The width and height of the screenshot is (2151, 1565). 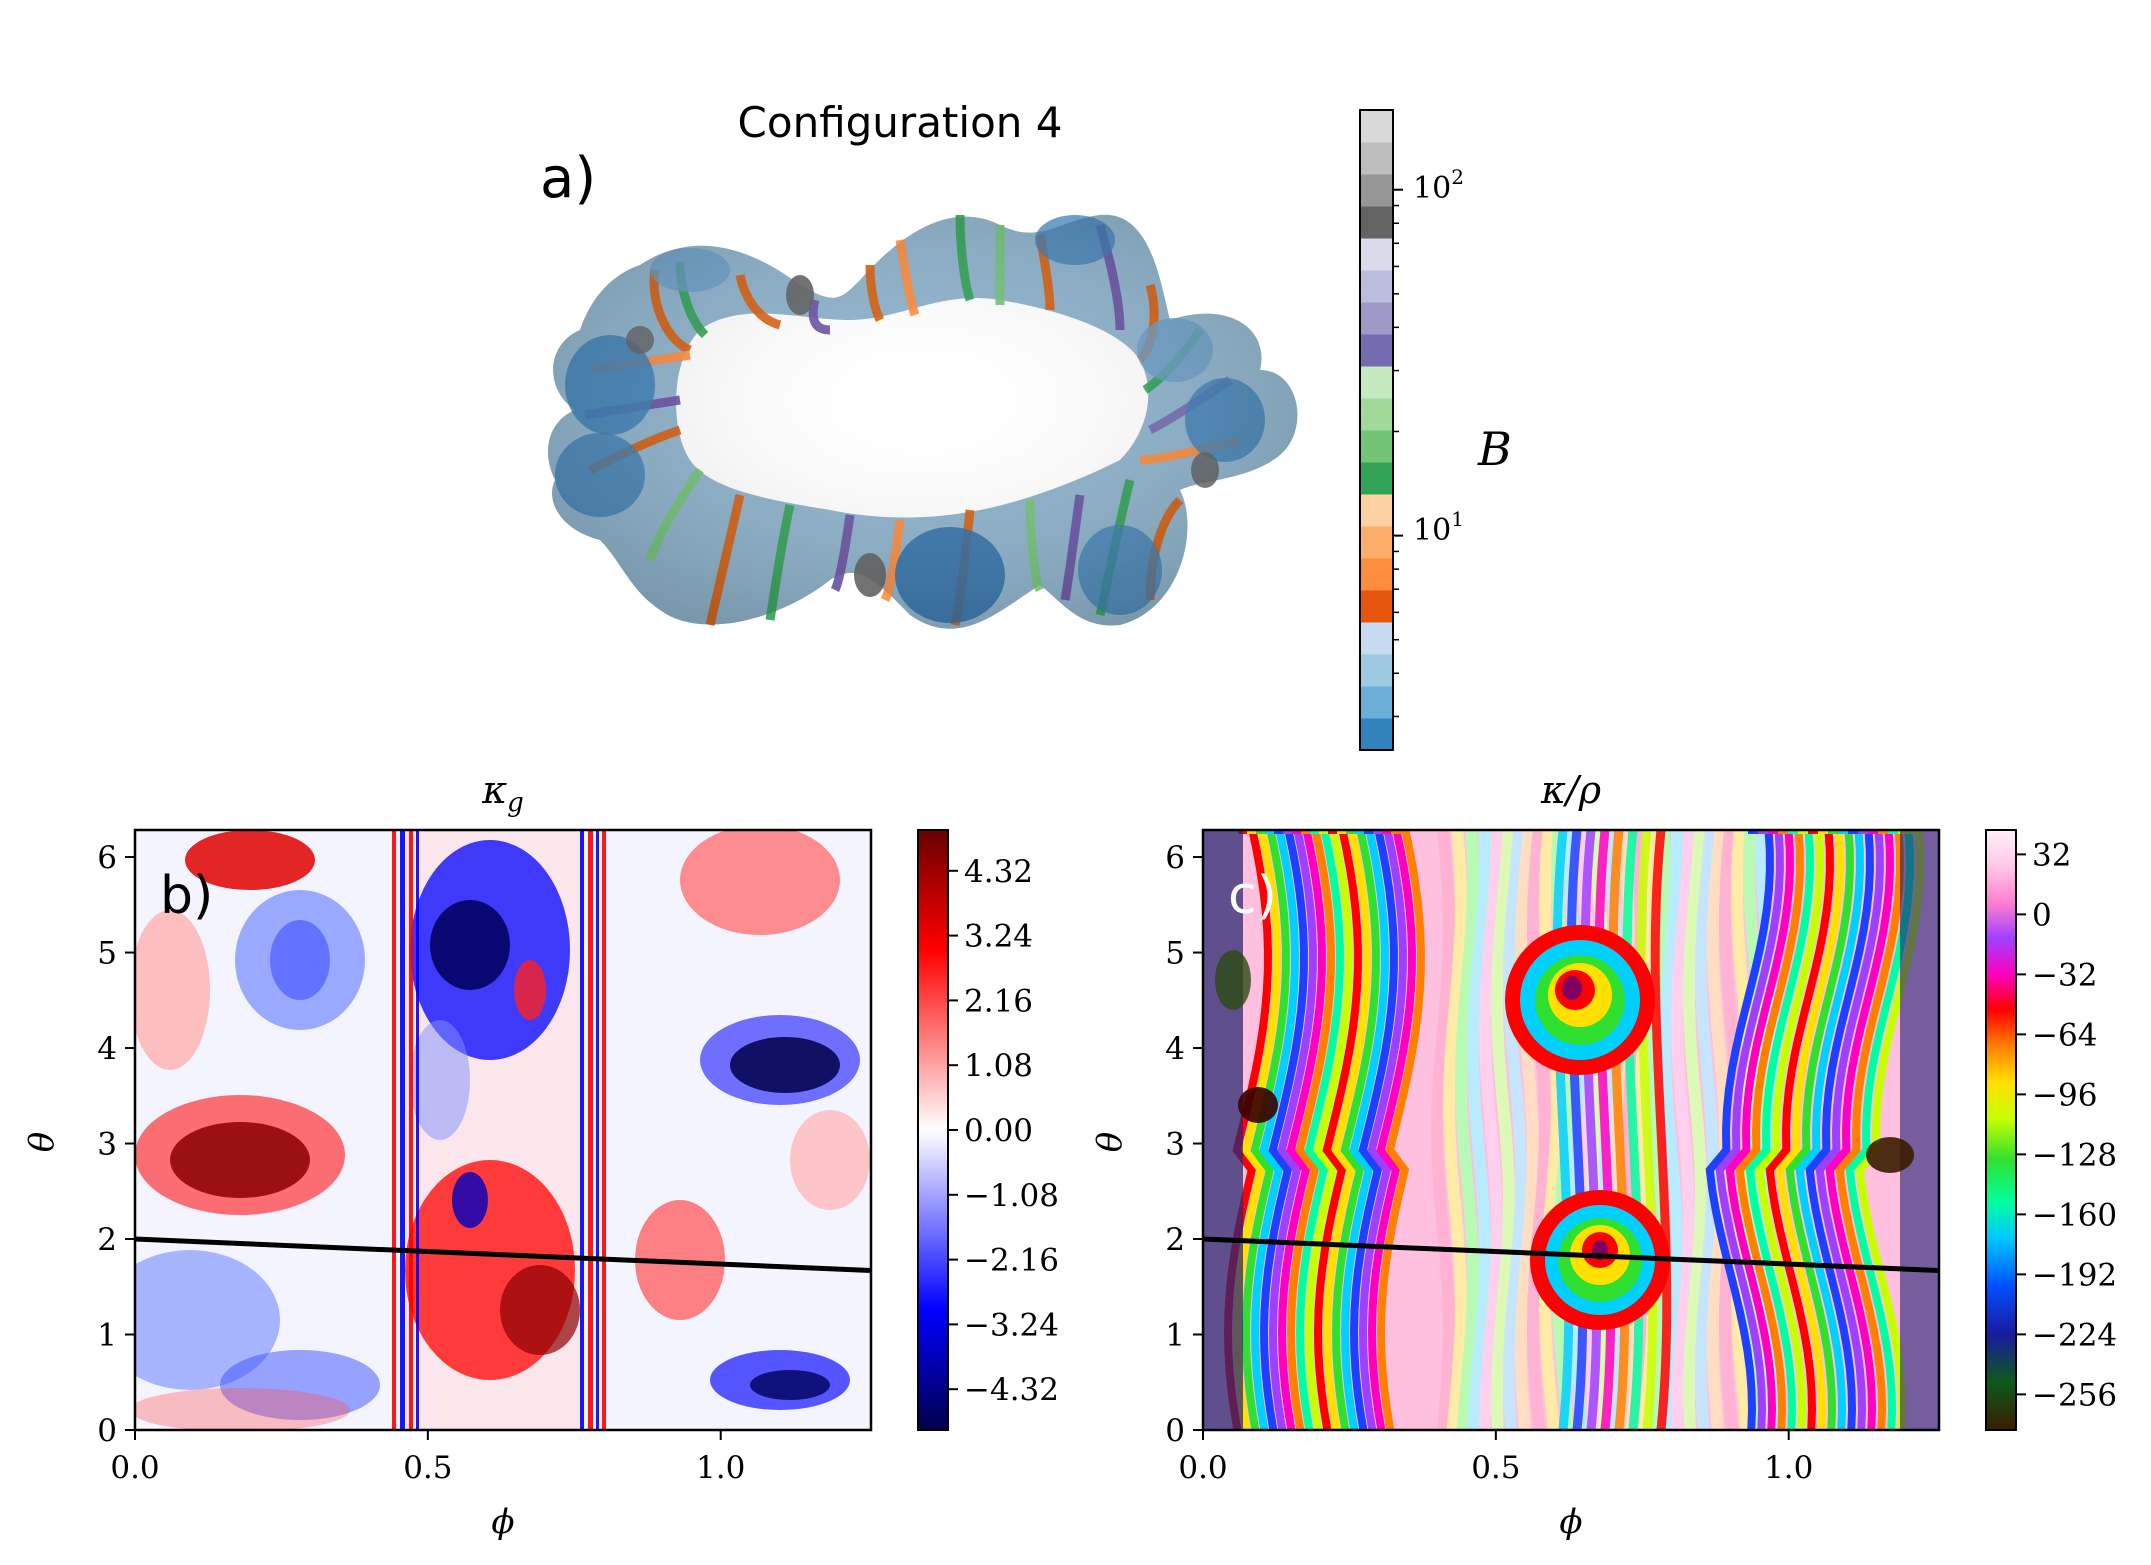 I want to click on axes-frame-c, so click(x=1571, y=1130).